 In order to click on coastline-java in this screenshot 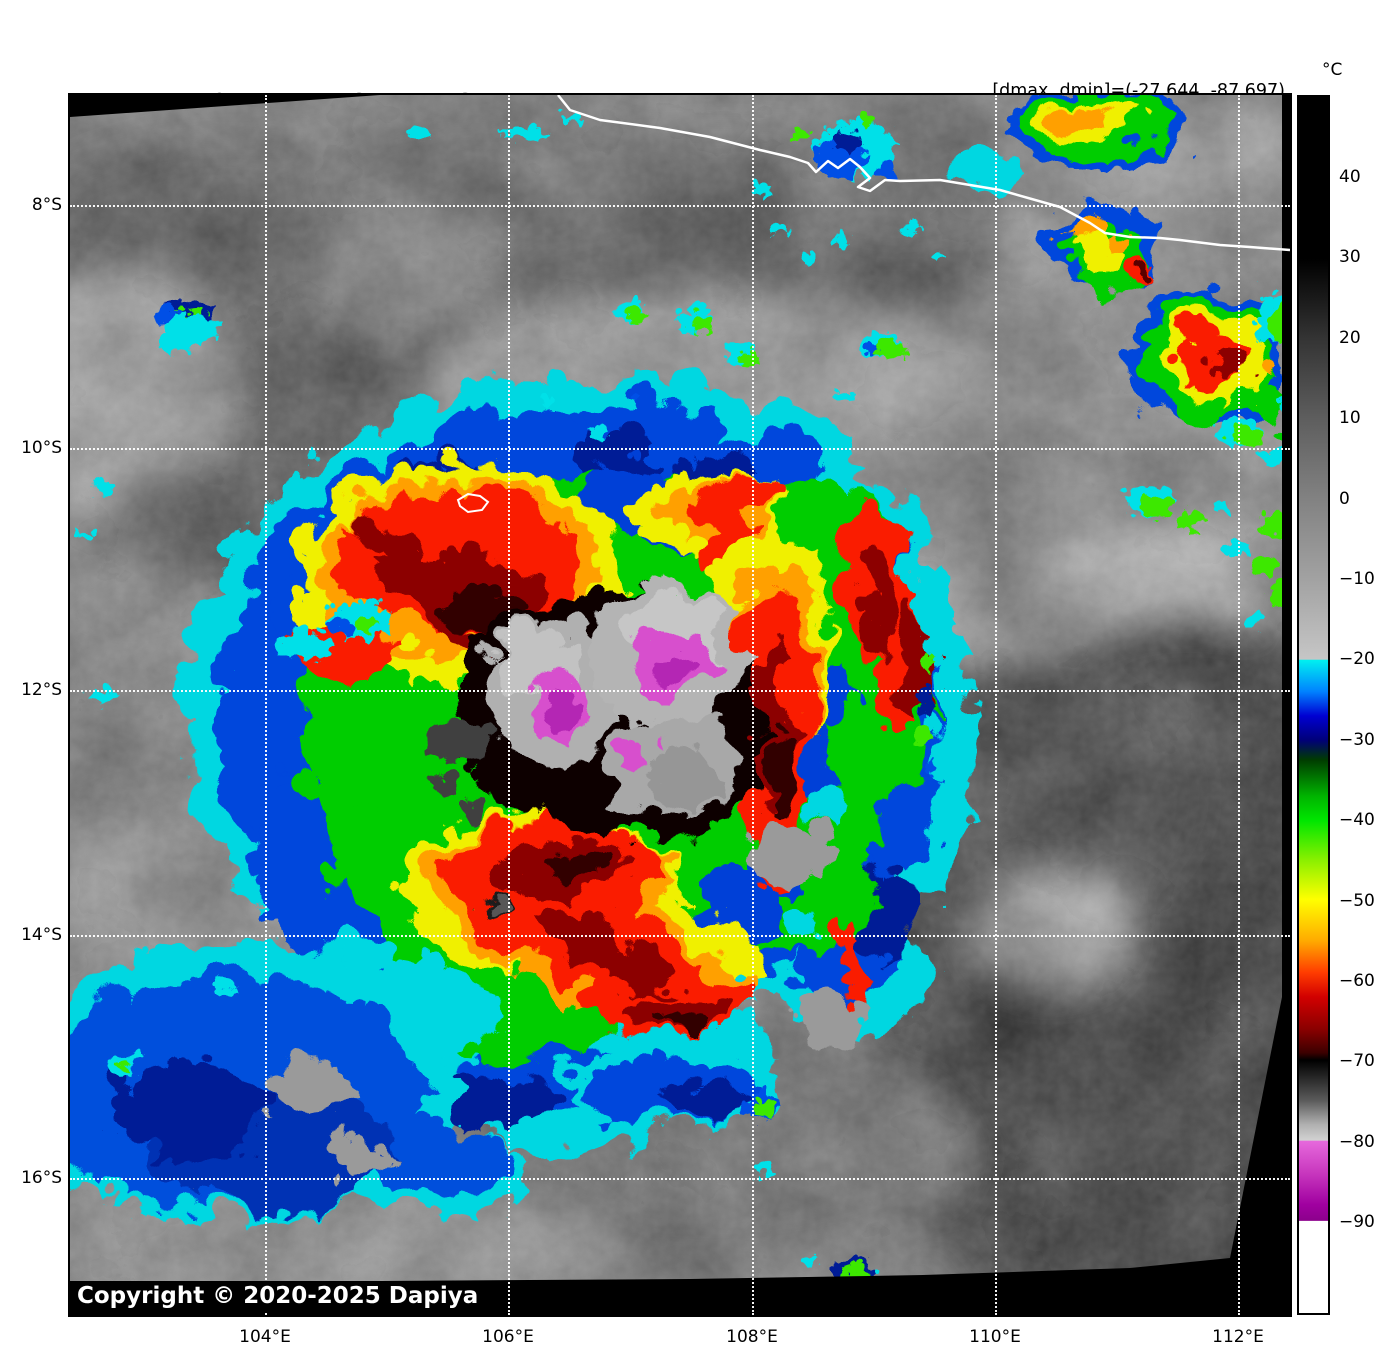, I will do `click(923, 173)`.